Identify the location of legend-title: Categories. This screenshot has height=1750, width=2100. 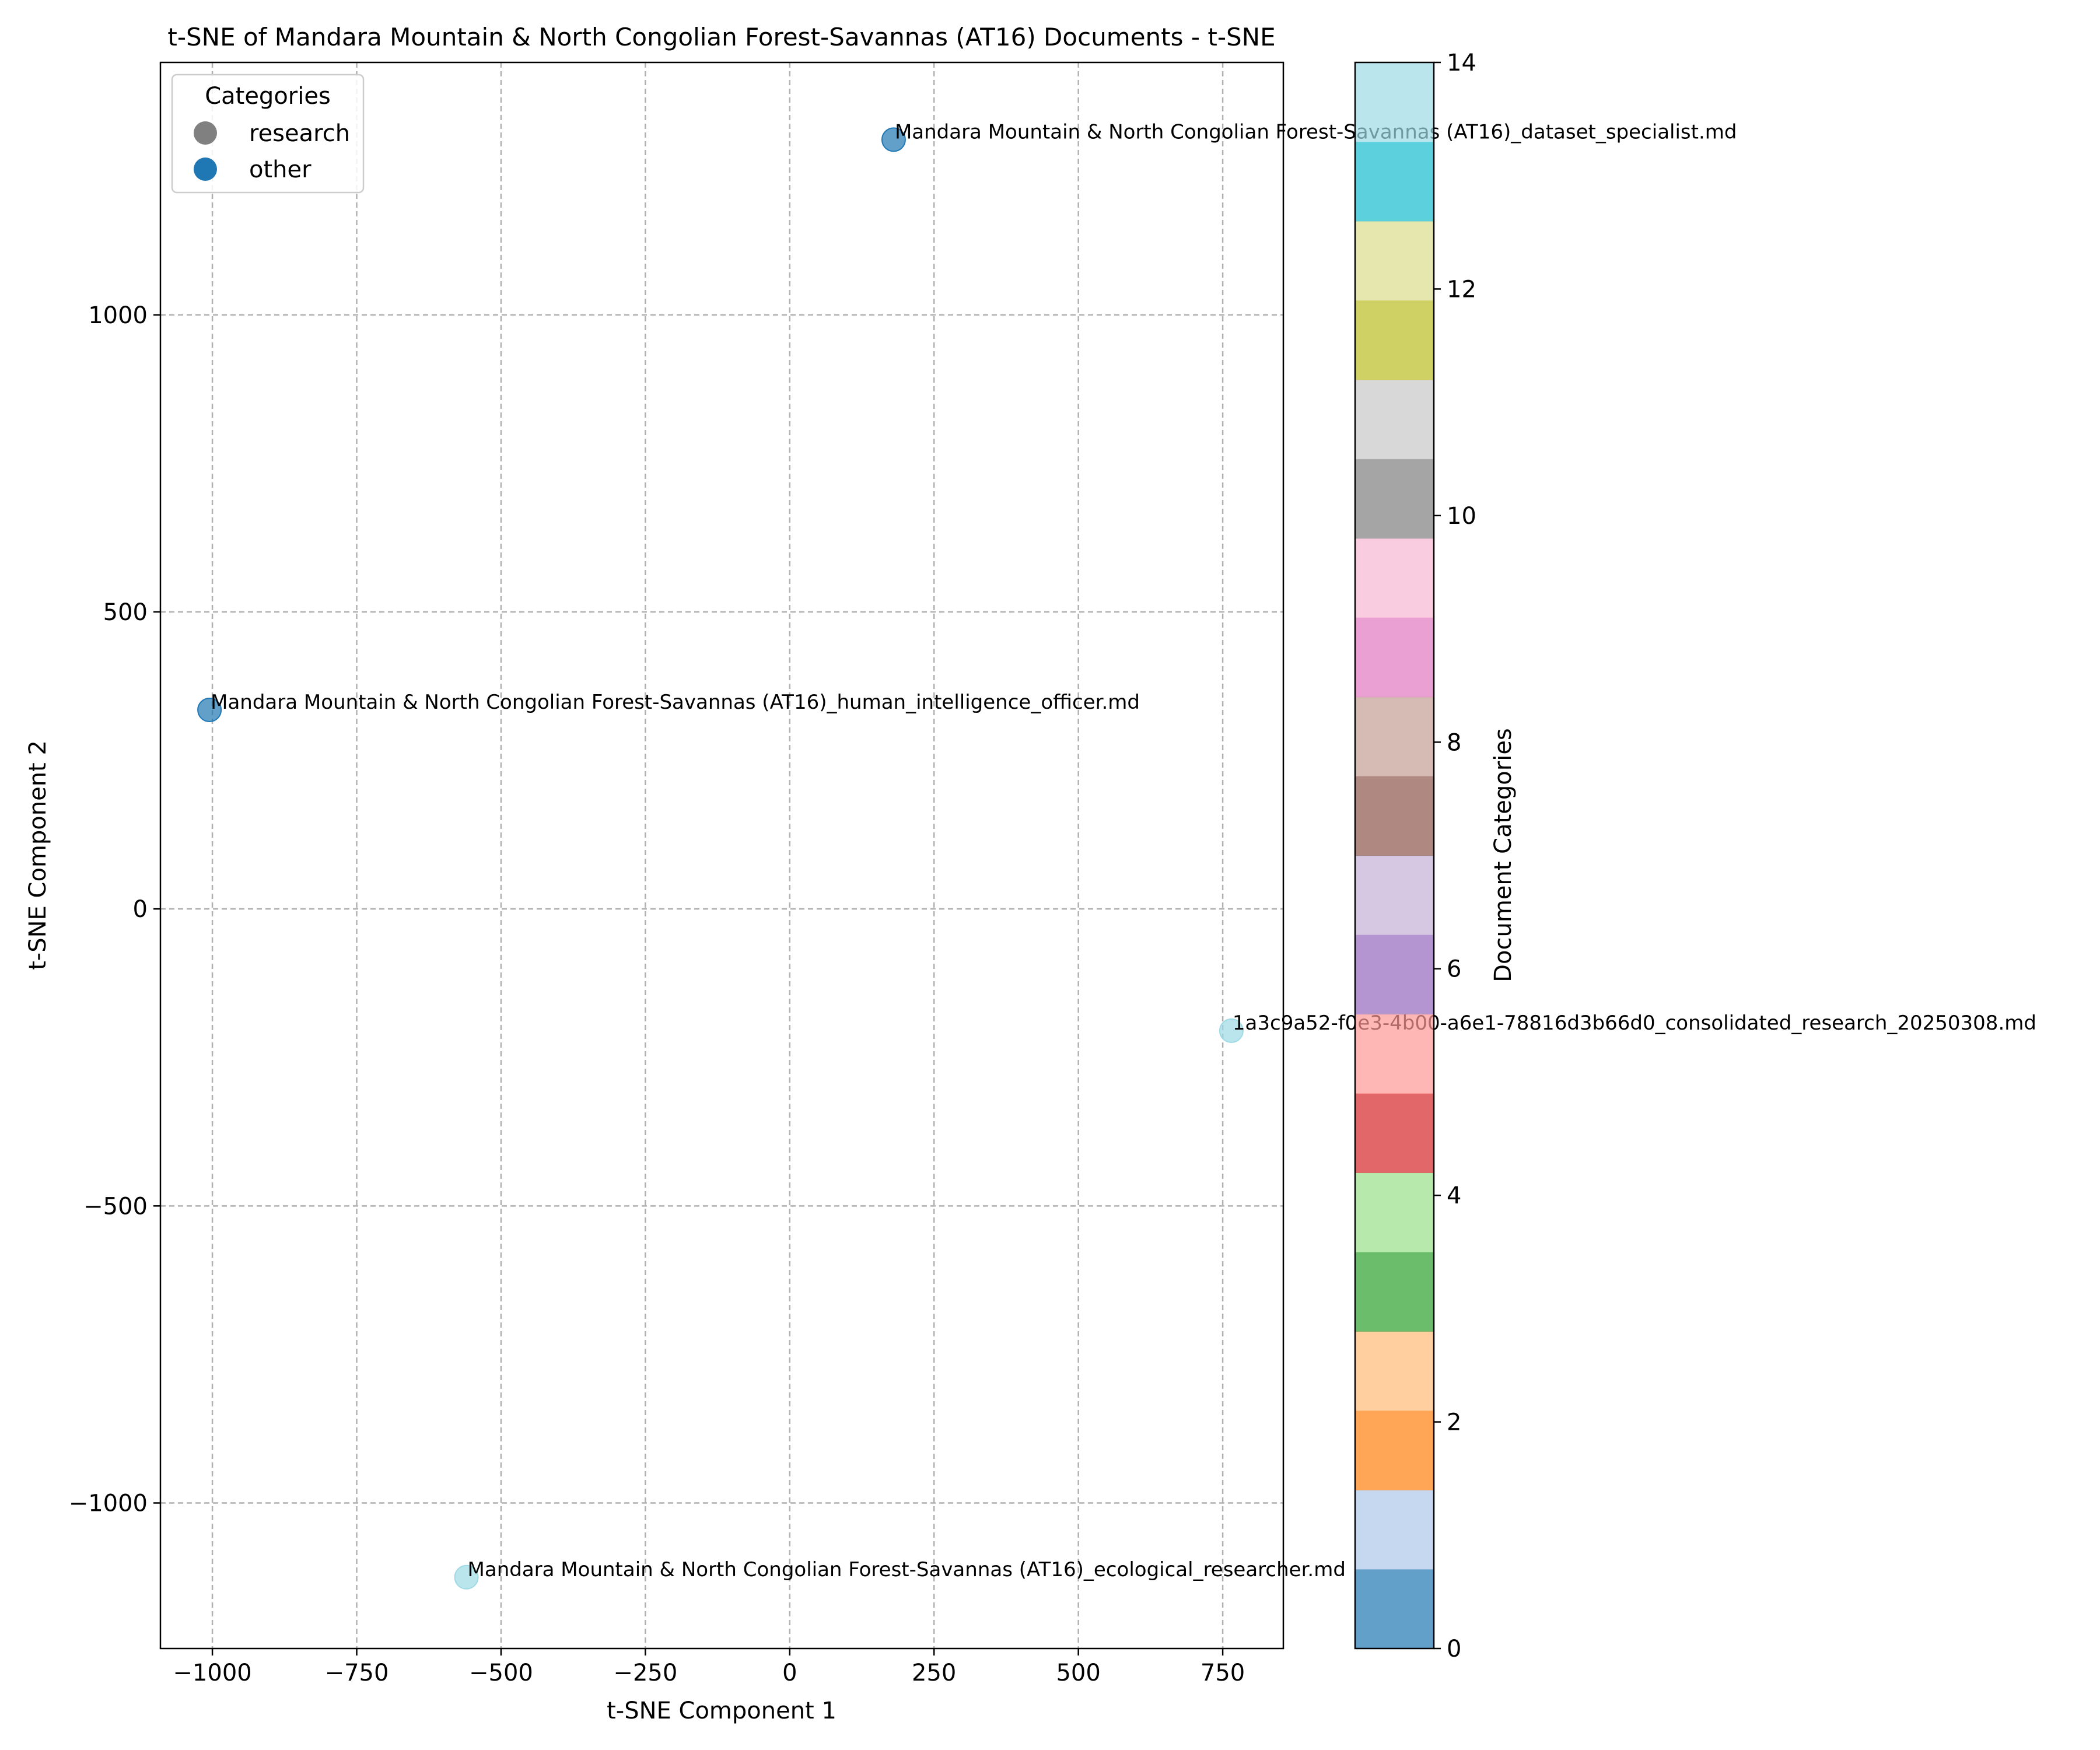
(268, 96).